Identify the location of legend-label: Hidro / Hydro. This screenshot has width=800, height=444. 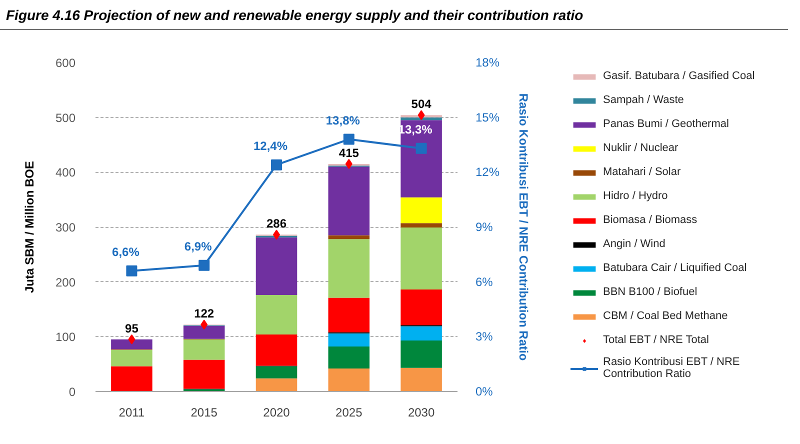
(635, 196).